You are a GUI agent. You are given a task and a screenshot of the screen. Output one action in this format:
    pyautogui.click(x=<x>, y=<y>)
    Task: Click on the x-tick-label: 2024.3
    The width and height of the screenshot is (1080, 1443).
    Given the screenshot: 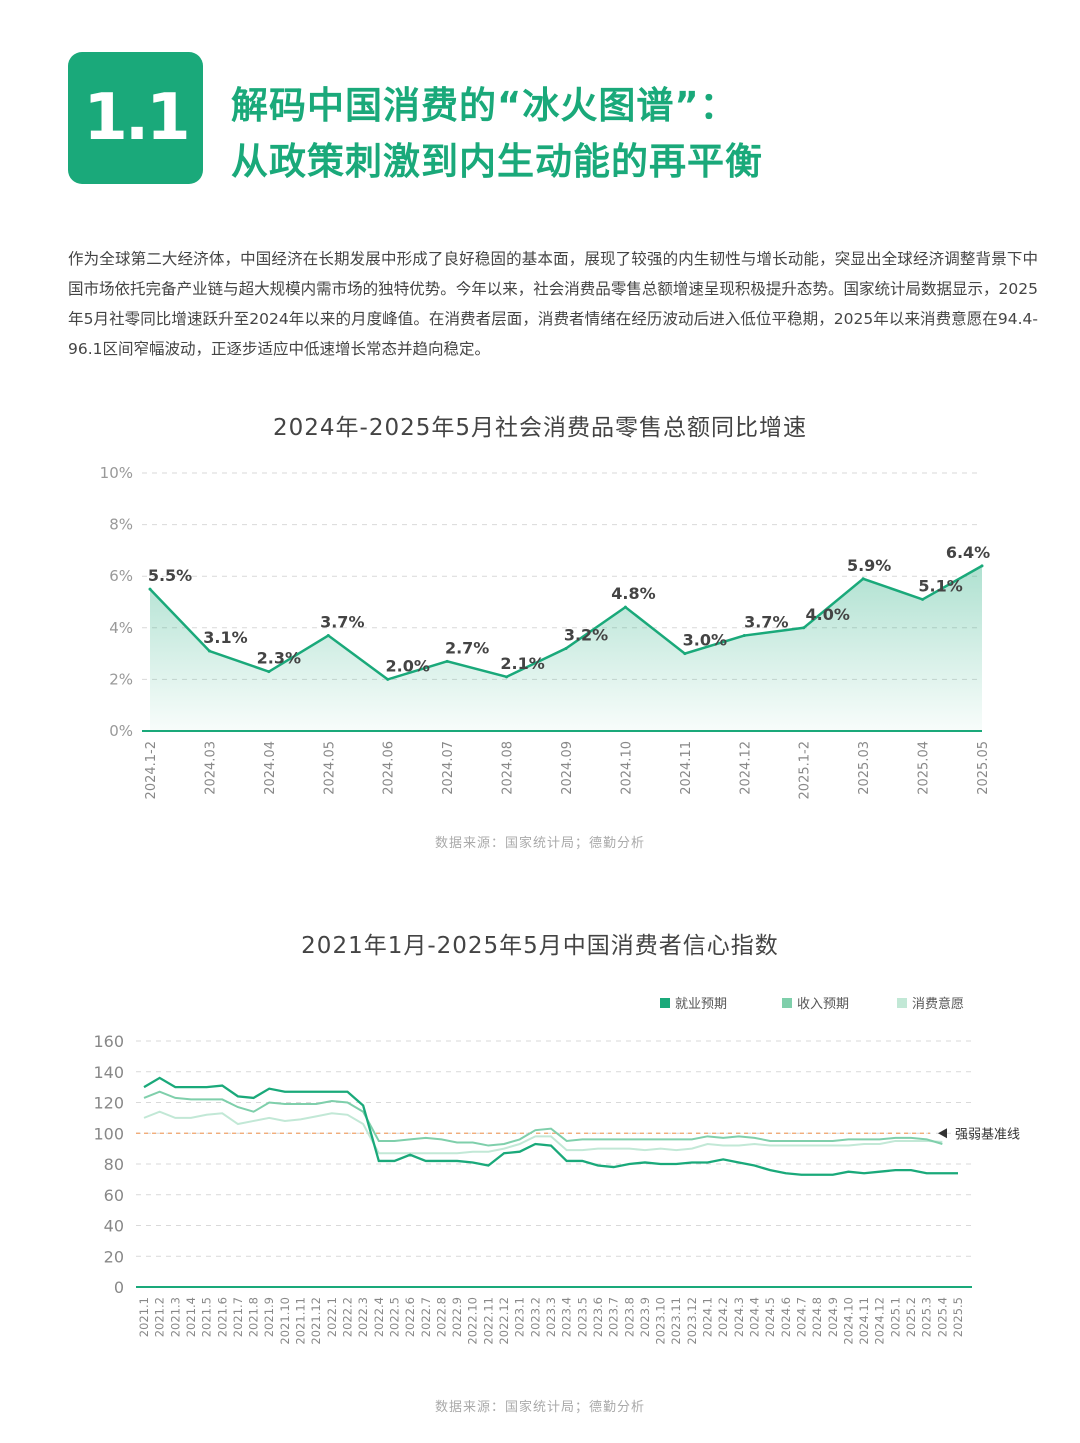 What is the action you would take?
    pyautogui.click(x=739, y=1317)
    